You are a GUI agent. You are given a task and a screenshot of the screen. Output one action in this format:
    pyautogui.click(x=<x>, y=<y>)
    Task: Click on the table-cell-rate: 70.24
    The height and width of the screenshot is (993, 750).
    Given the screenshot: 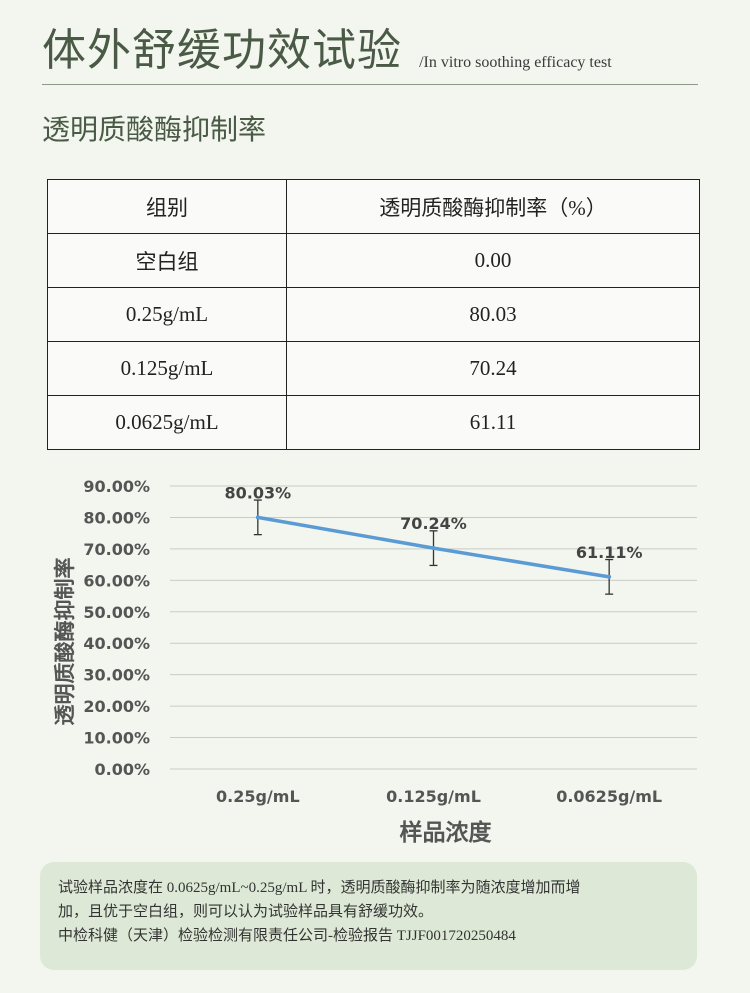 What is the action you would take?
    pyautogui.click(x=493, y=368)
    